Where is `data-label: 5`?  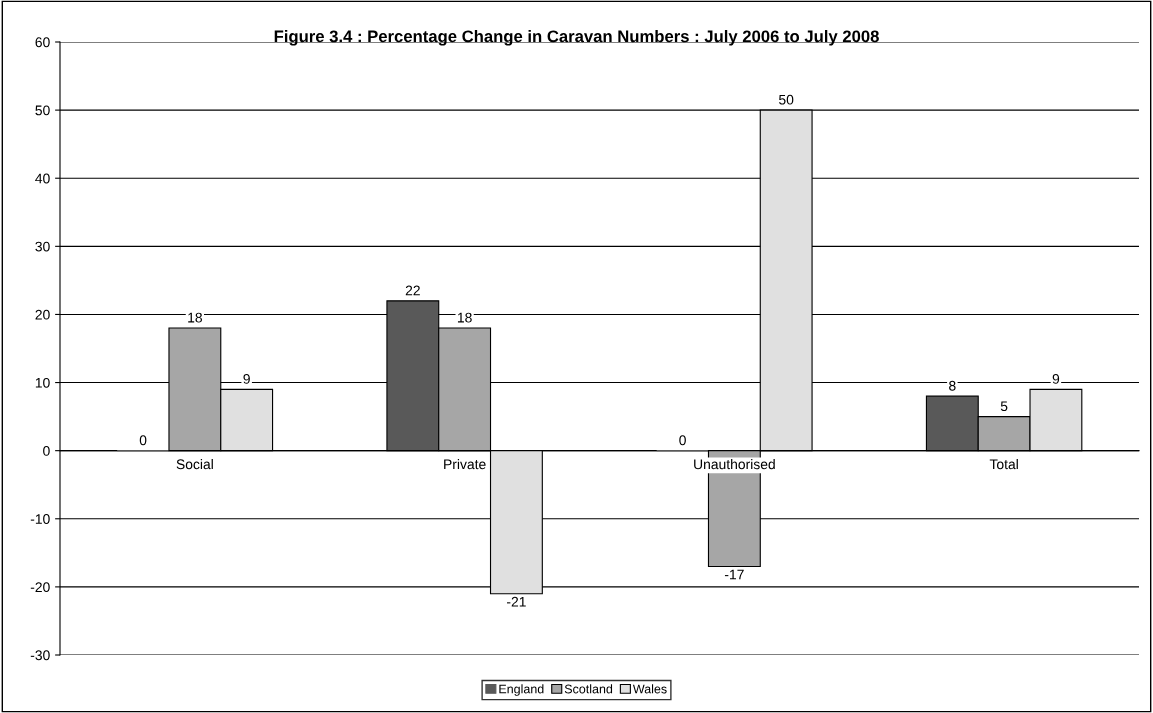 data-label: 5 is located at coordinates (1004, 406).